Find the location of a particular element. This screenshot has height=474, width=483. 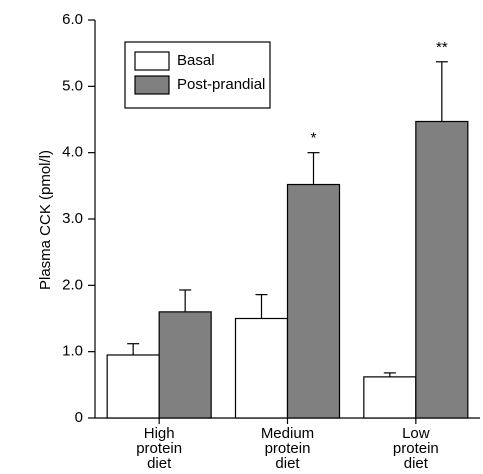

y-tick-label: 6.0 is located at coordinates (72, 19).